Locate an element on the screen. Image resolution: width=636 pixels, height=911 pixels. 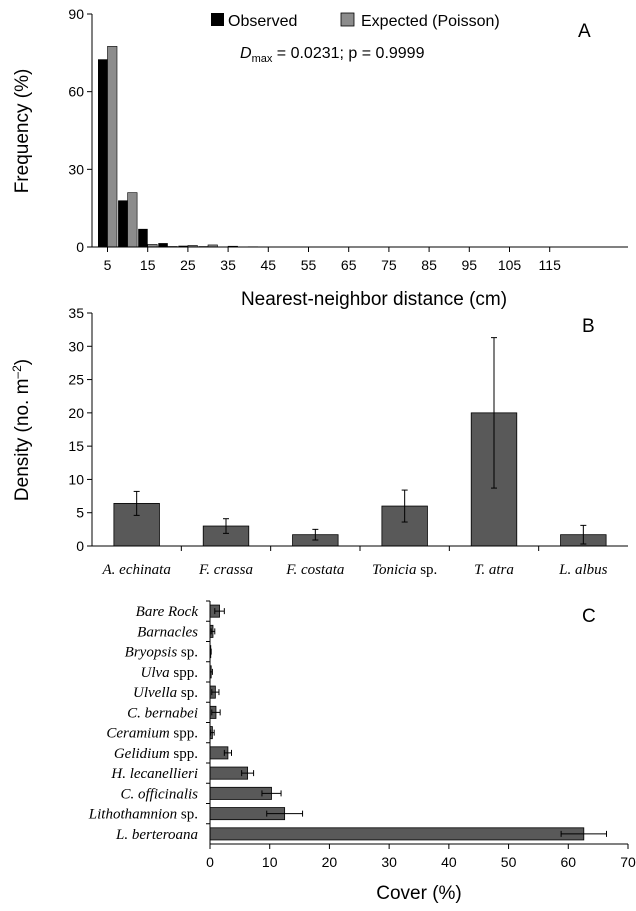
panel-b-y-axis-label-superscript: –2 is located at coordinates (17, 372).